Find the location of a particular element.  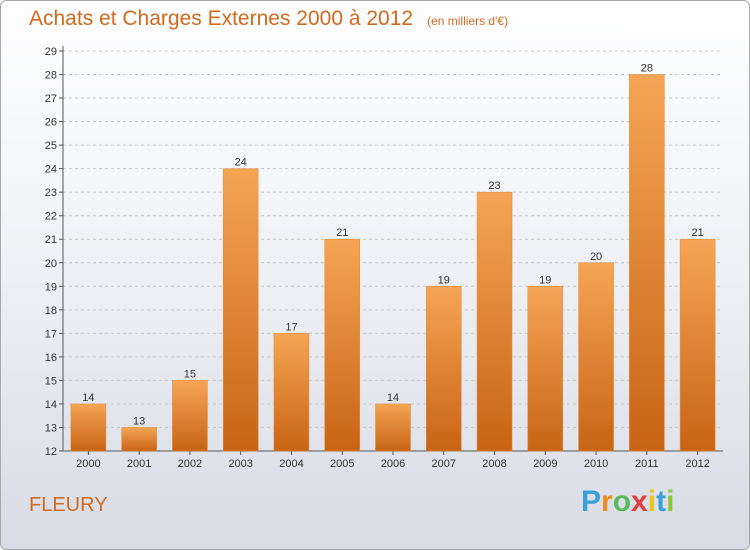

y-tick-label: 24 is located at coordinates (51, 170).